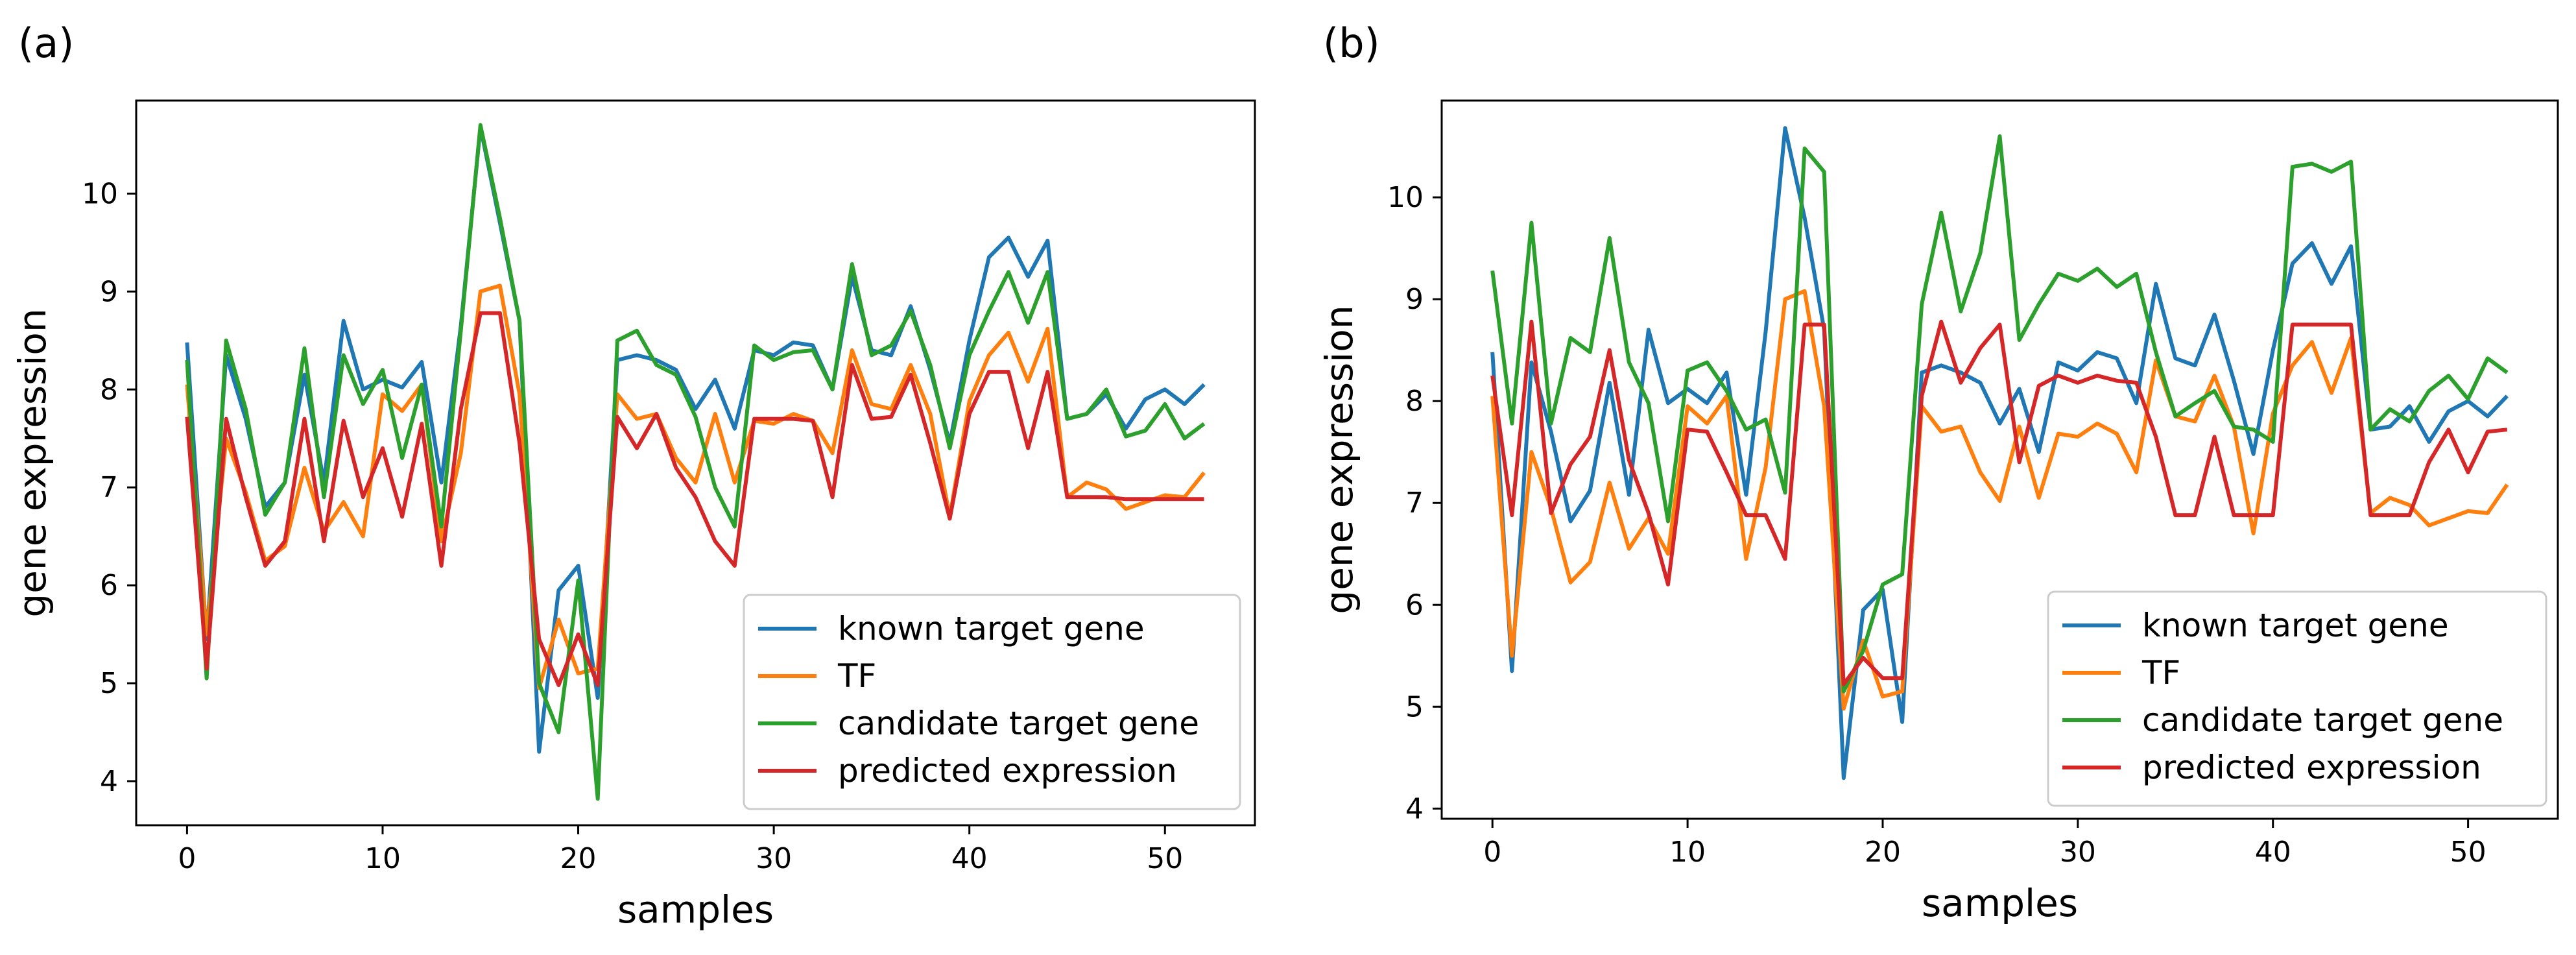 This screenshot has height=955, width=2576. I want to click on panel-label: (a), so click(46, 43).